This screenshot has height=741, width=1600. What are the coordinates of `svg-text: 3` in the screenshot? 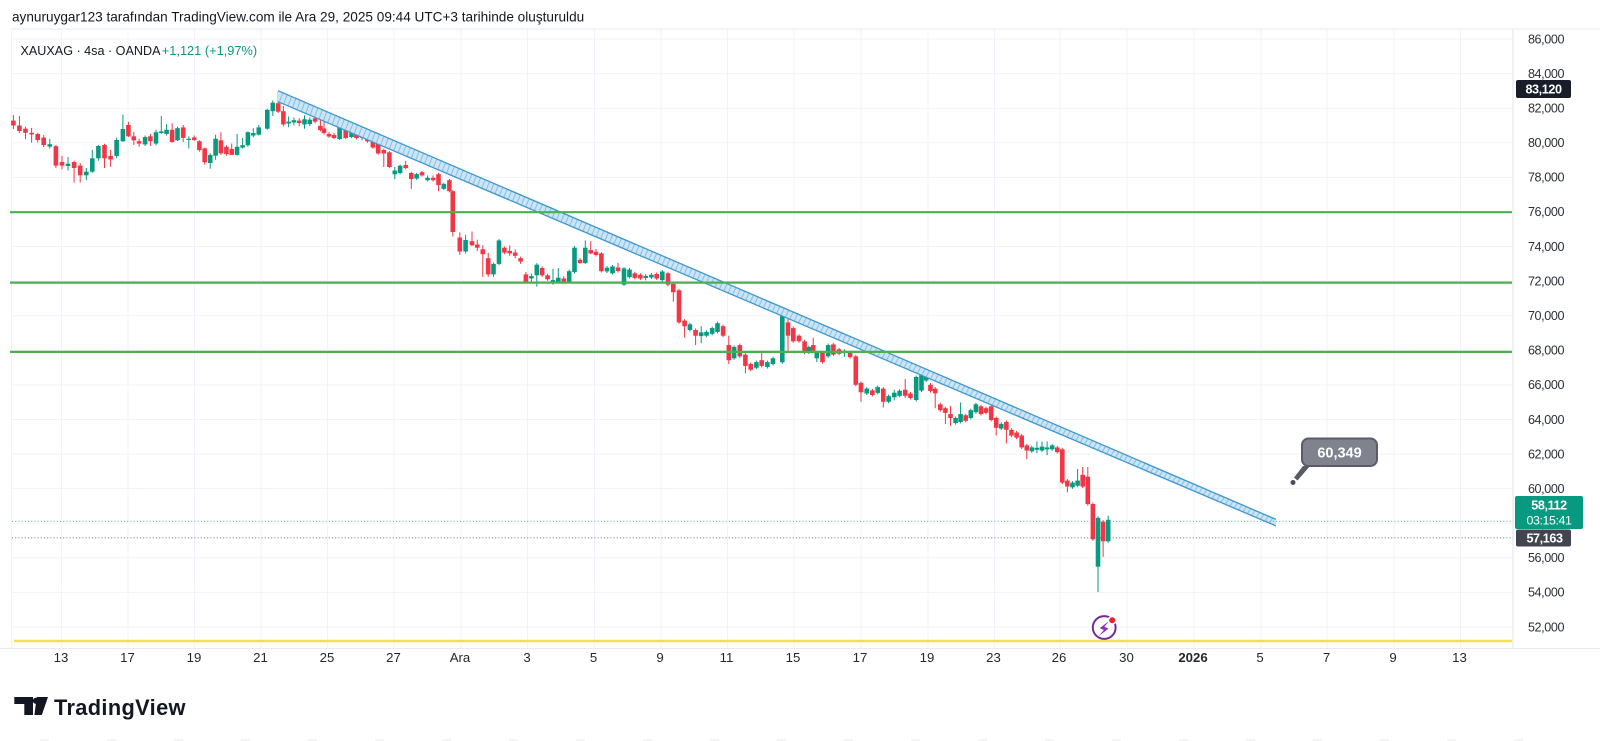 It's located at (526, 657).